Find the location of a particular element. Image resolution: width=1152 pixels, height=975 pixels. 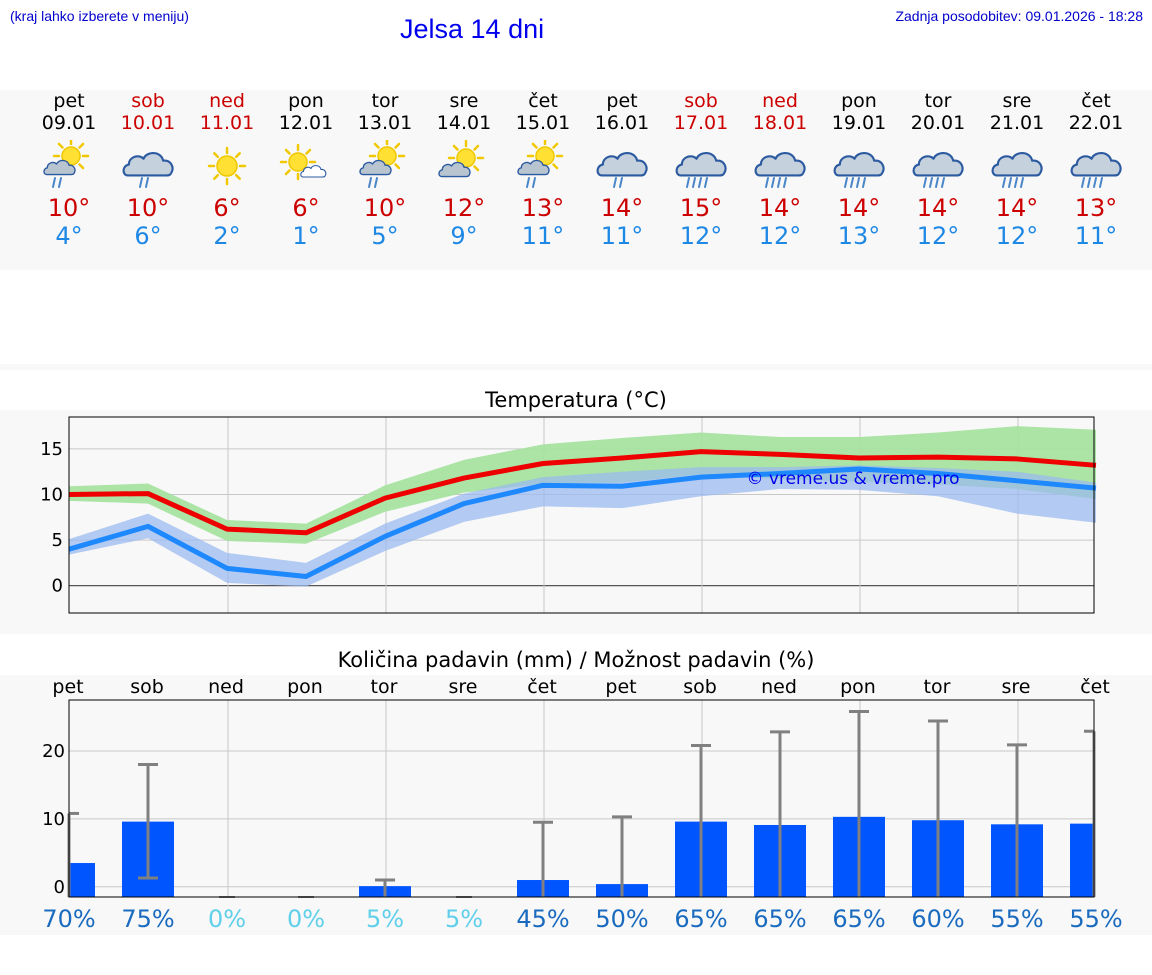

forecast-day: čet 15.01 13° 11° is located at coordinates (543, 170).